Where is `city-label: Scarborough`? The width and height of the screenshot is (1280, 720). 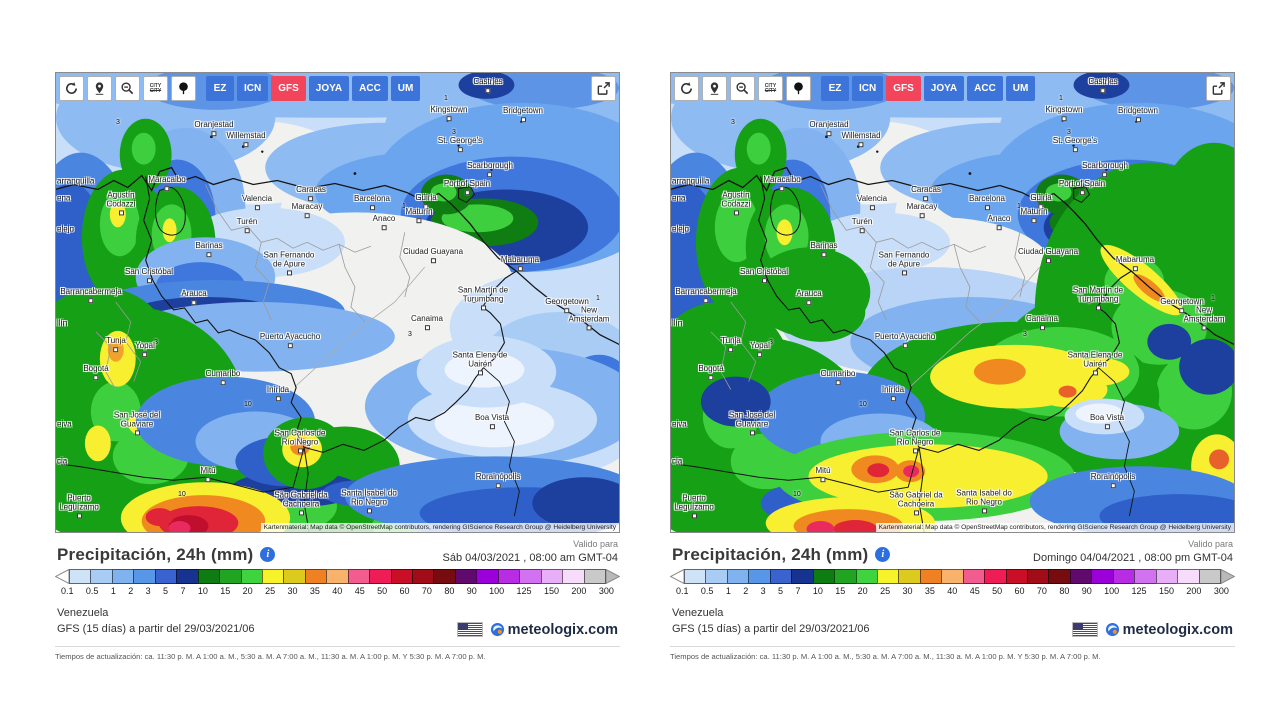 city-label: Scarborough is located at coordinates (1105, 169).